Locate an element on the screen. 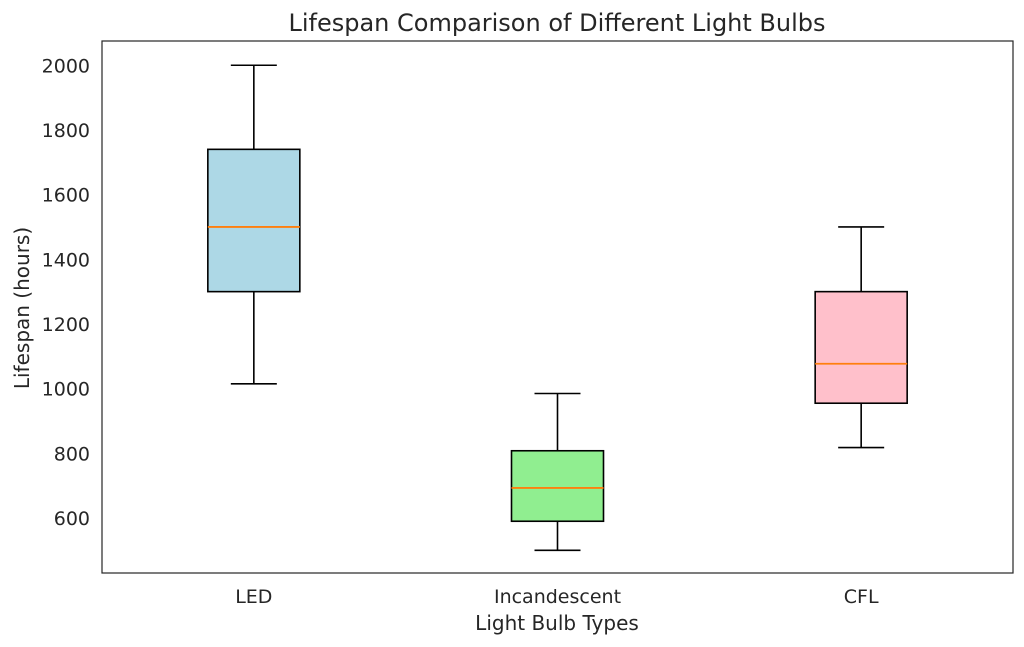 The width and height of the screenshot is (1024, 647). box-incandescent is located at coordinates (557, 472).